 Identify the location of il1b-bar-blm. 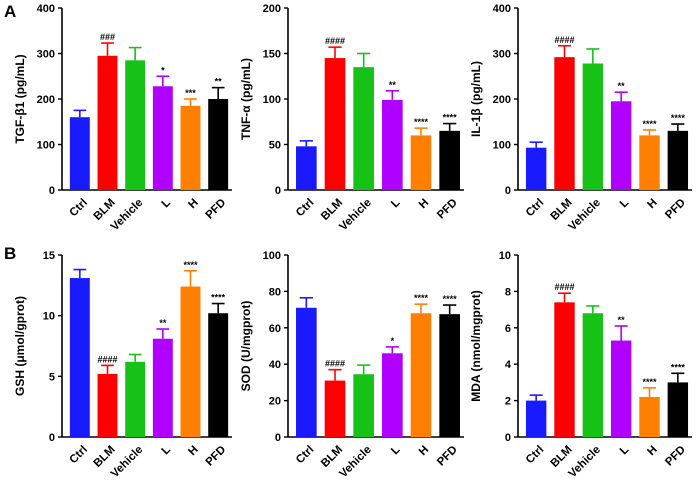
(564, 123).